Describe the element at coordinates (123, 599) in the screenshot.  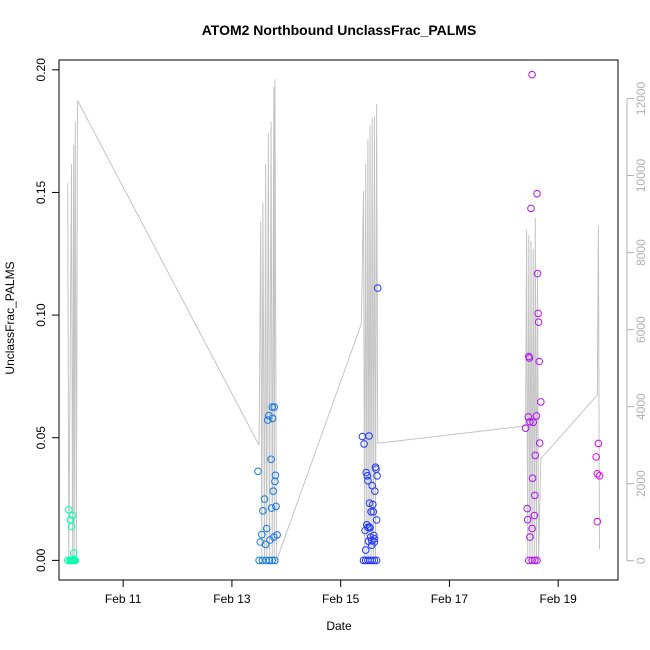
I see `x-tick-label: Feb 11` at that location.